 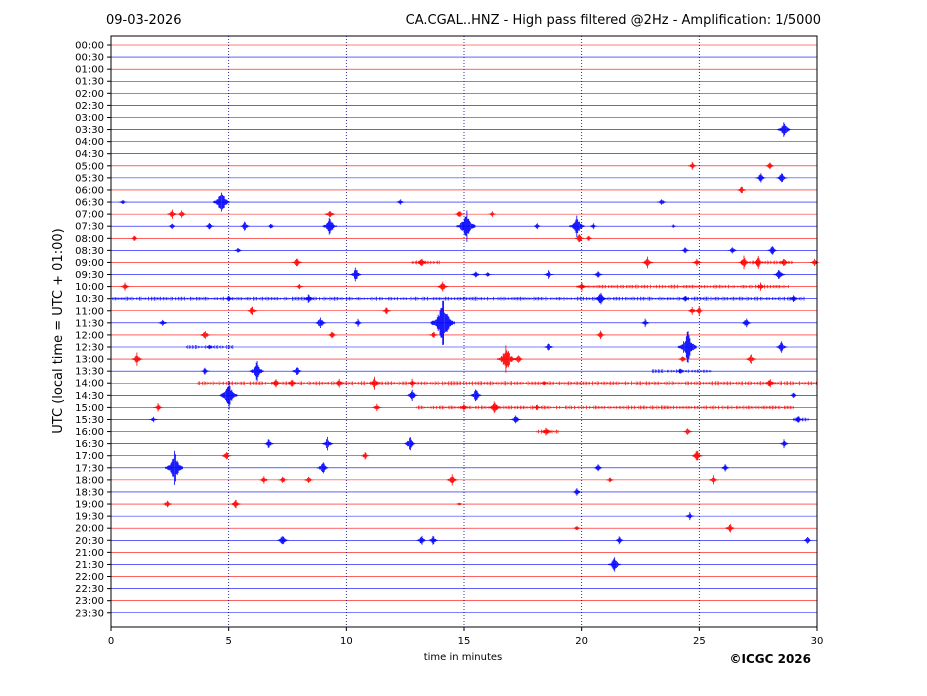 I want to click on y-tick-label: 15:30, so click(x=89, y=420).